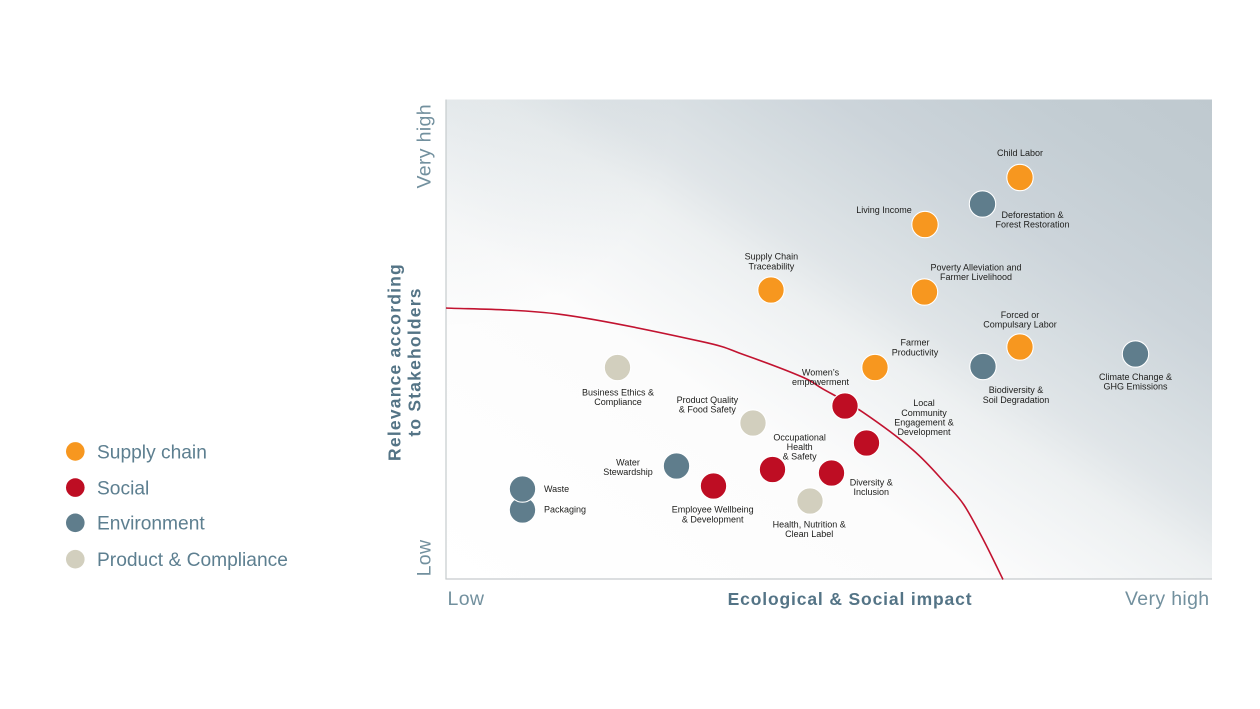 The image size is (1260, 709). Describe the element at coordinates (1020, 315) in the screenshot. I see `svg-text: Forced or` at that location.